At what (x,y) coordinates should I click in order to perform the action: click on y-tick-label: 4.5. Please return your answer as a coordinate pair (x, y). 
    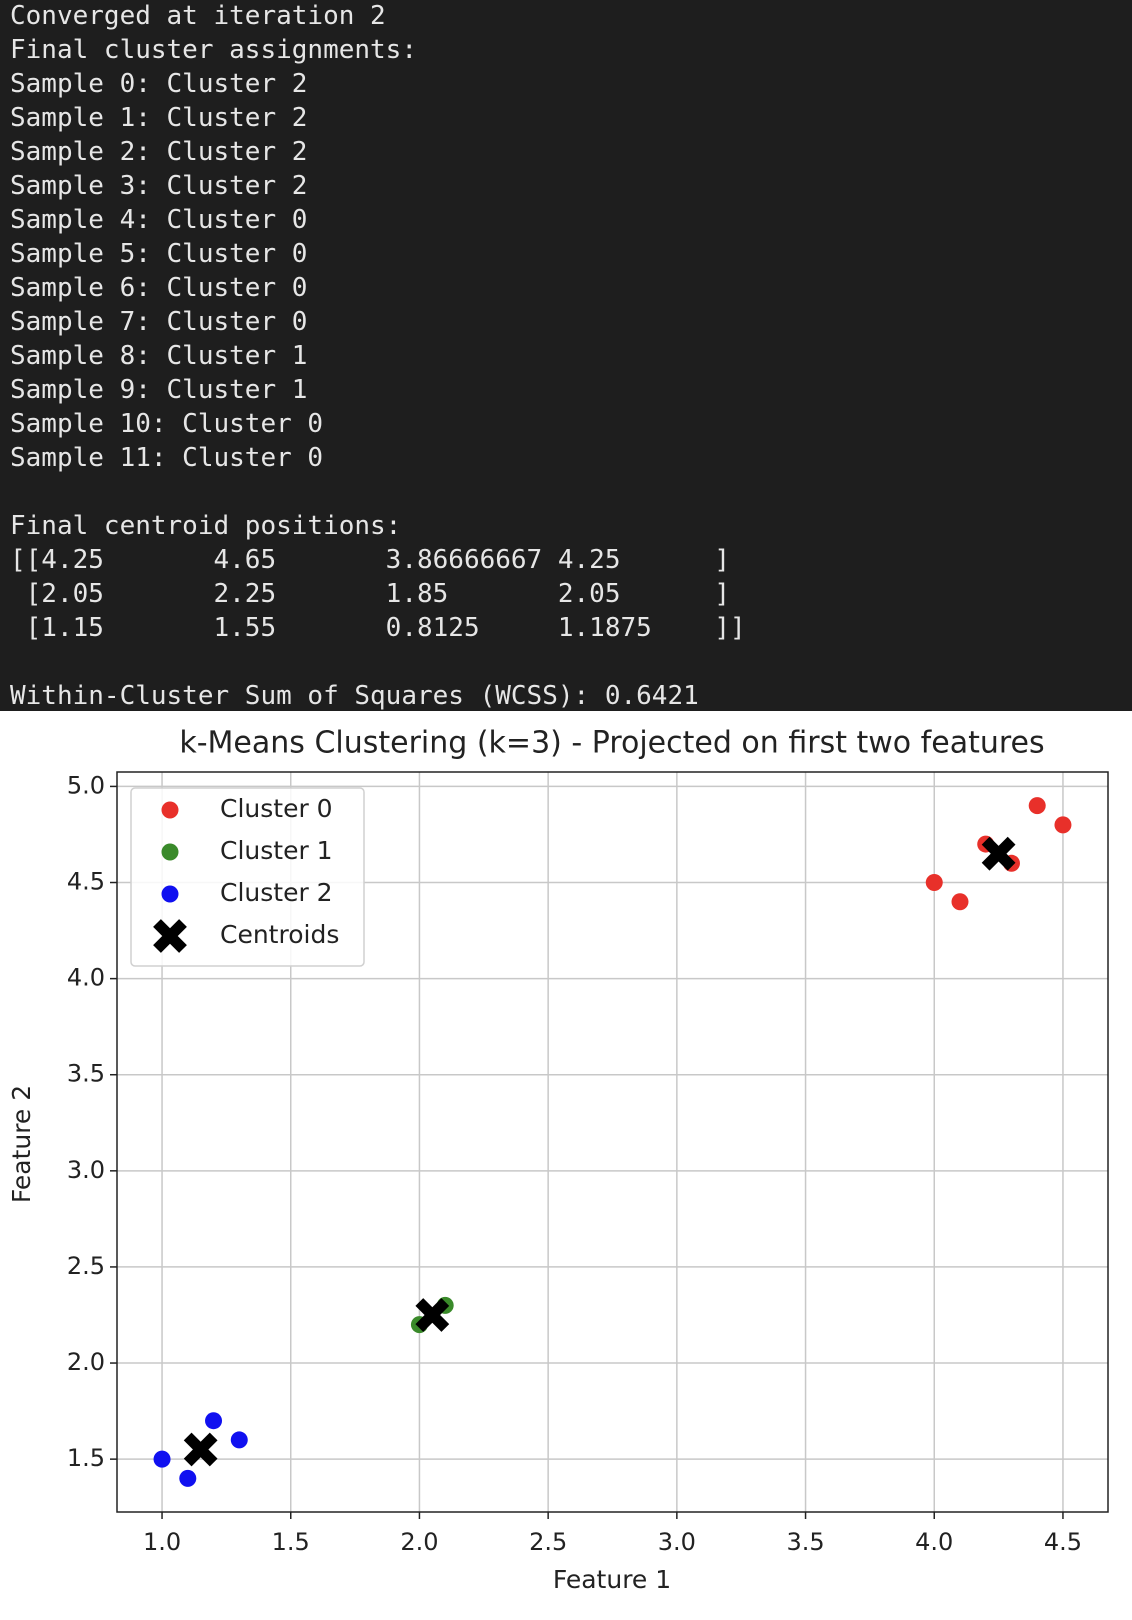
    Looking at the image, I should click on (86, 882).